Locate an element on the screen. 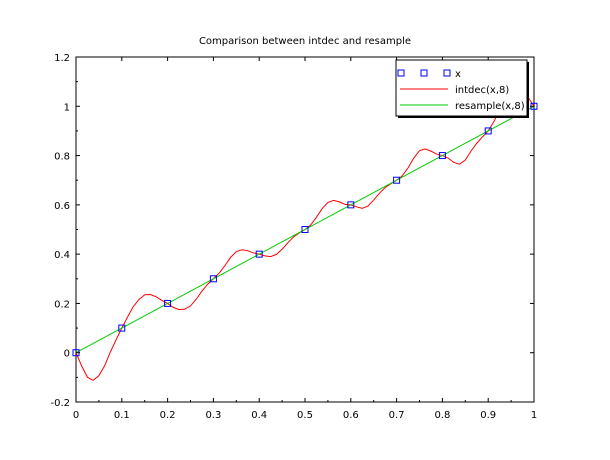 The image size is (610, 460). y-tick-label: -0.2 is located at coordinates (60, 403).